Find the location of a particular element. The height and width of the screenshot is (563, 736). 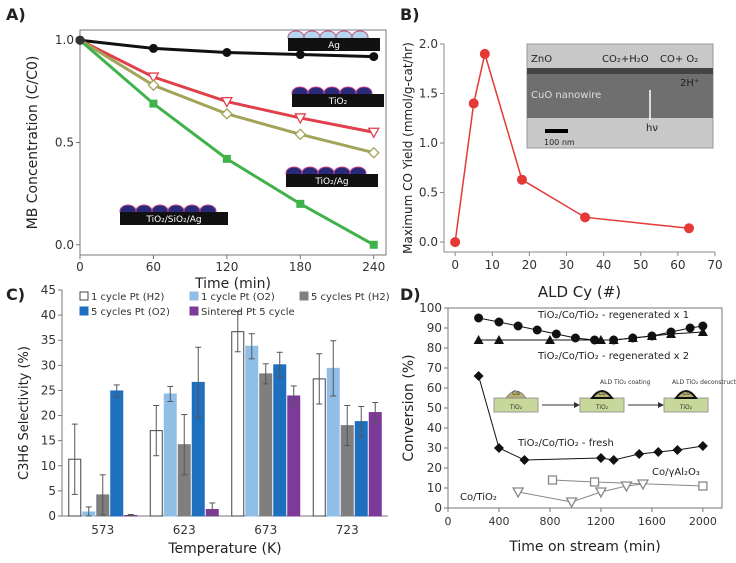

y-tick-label: 25 is located at coordinates (48, 390).